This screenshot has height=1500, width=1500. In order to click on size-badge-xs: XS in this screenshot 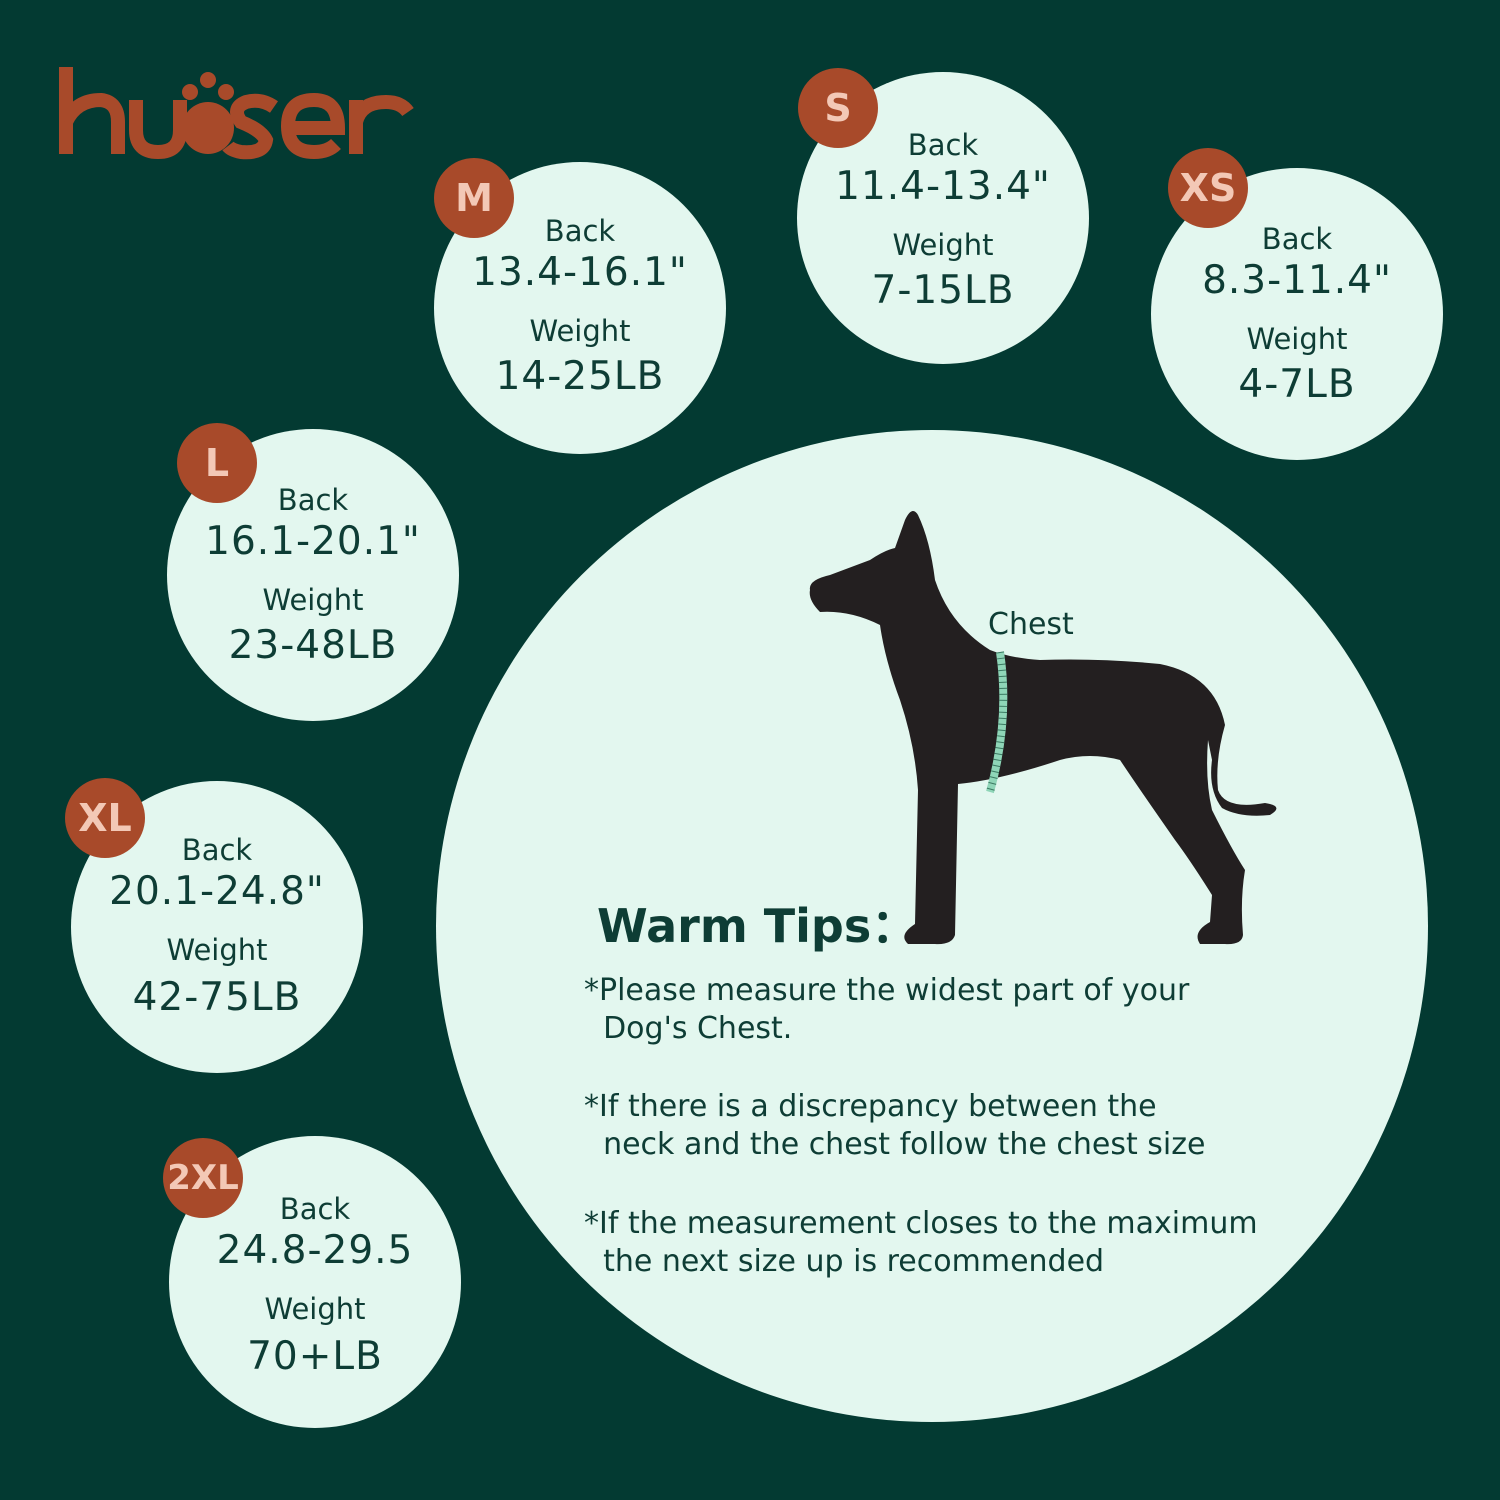, I will do `click(1208, 188)`.